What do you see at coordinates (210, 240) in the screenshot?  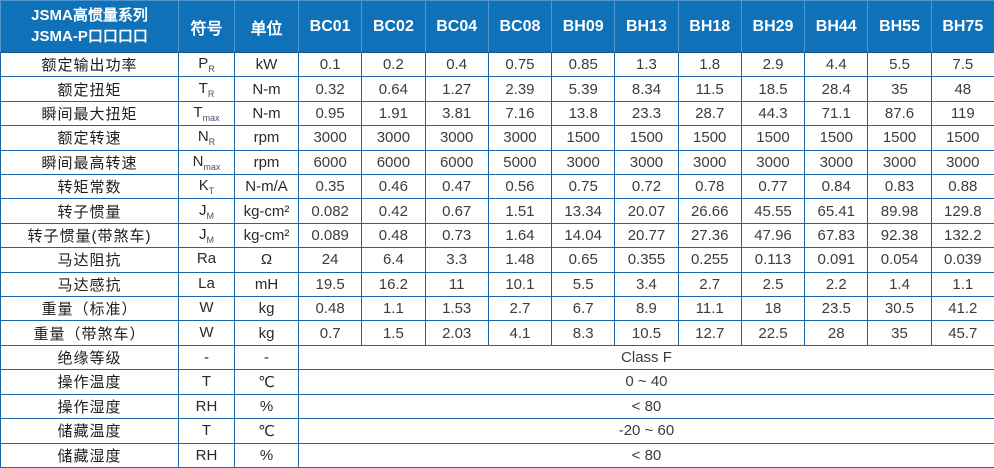 I see `symbol-subscript: M` at bounding box center [210, 240].